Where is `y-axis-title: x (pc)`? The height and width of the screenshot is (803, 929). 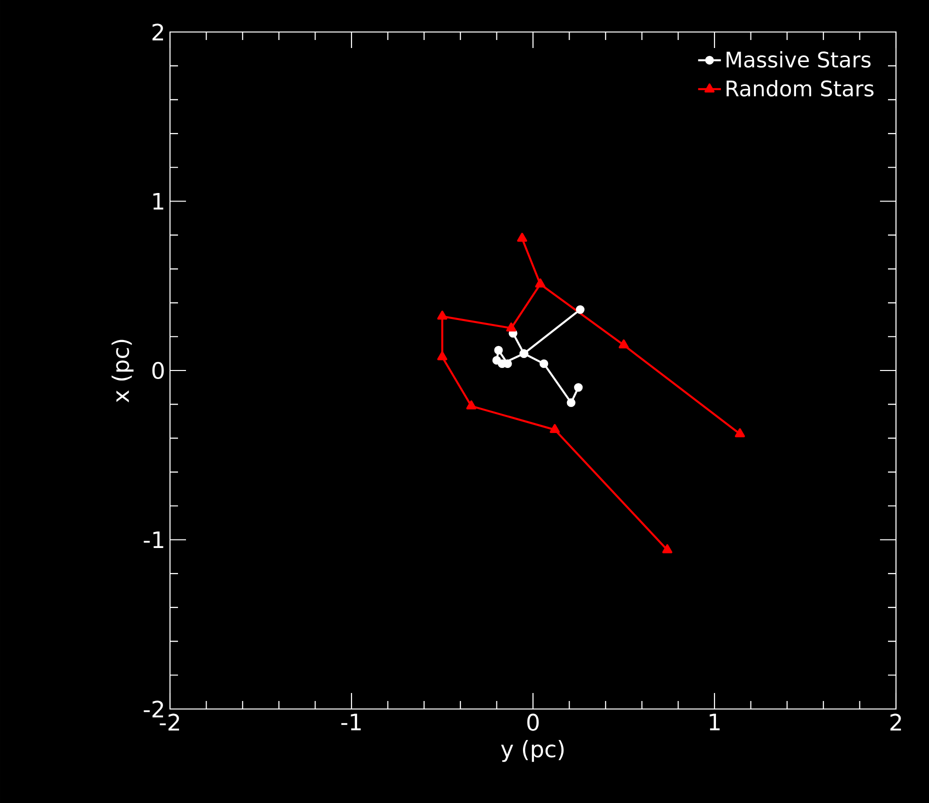 y-axis-title: x (pc) is located at coordinates (123, 371).